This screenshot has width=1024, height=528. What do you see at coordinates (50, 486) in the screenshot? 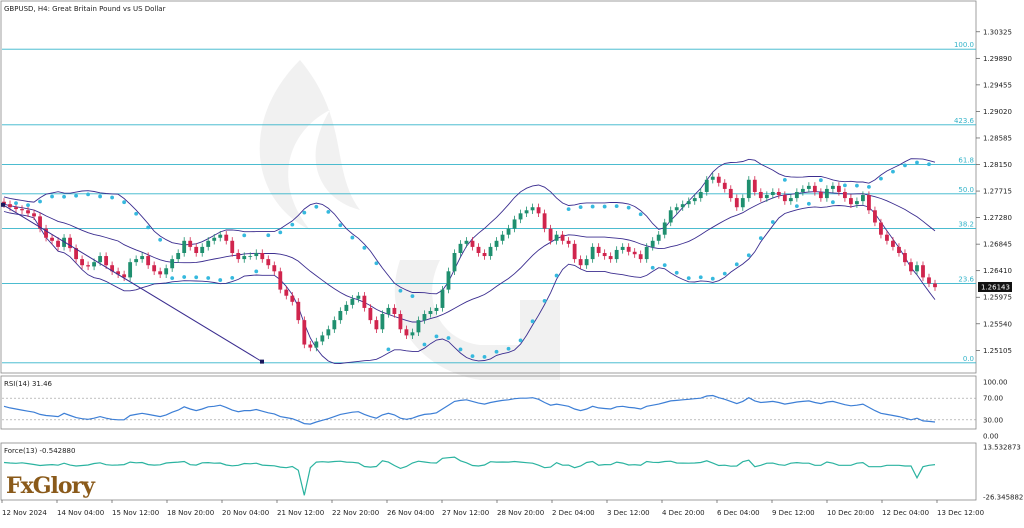
I see `fxglory-logo: FxGlory` at bounding box center [50, 486].